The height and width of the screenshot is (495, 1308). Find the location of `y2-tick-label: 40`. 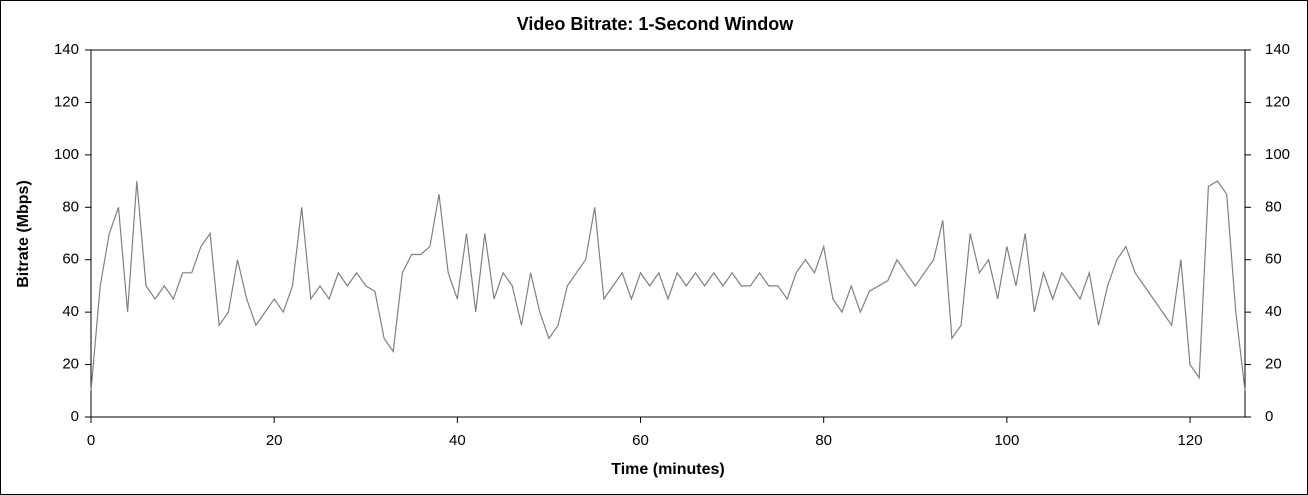

y2-tick-label: 40 is located at coordinates (1273, 311).